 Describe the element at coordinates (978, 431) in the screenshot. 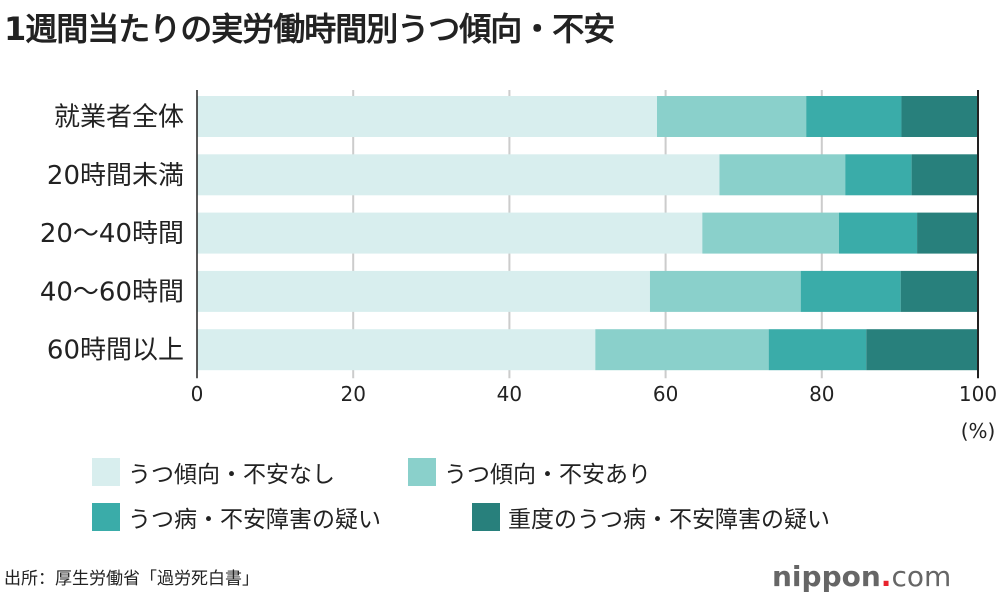

I see `x-unit-label: (%)` at that location.